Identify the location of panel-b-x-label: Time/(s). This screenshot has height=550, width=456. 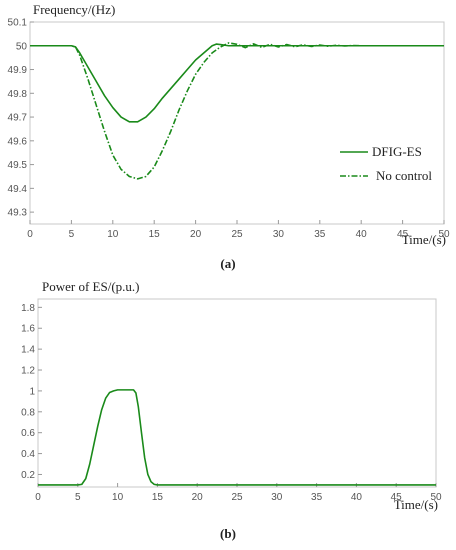
(416, 504).